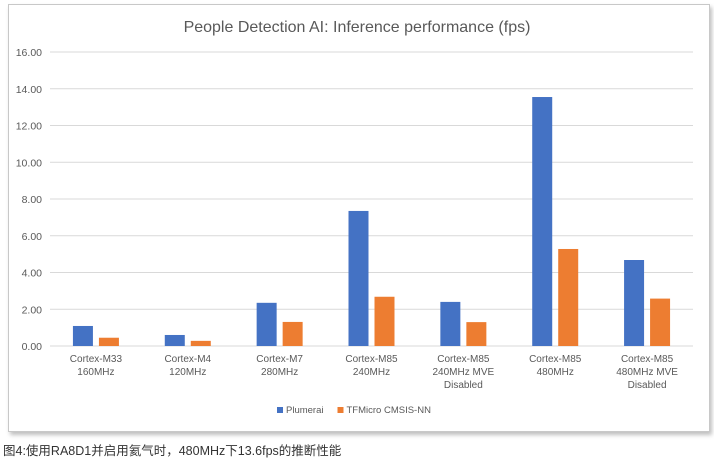  I want to click on x-tick-label: Cortex-M7, so click(279, 359).